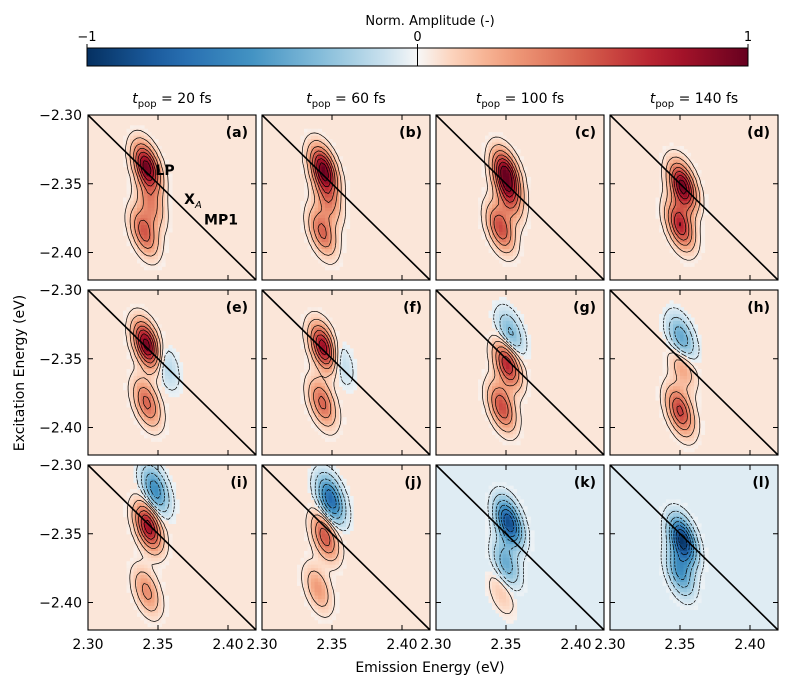 The height and width of the screenshot is (689, 793). What do you see at coordinates (239, 483) in the screenshot?
I see `panel-label: (i)` at bounding box center [239, 483].